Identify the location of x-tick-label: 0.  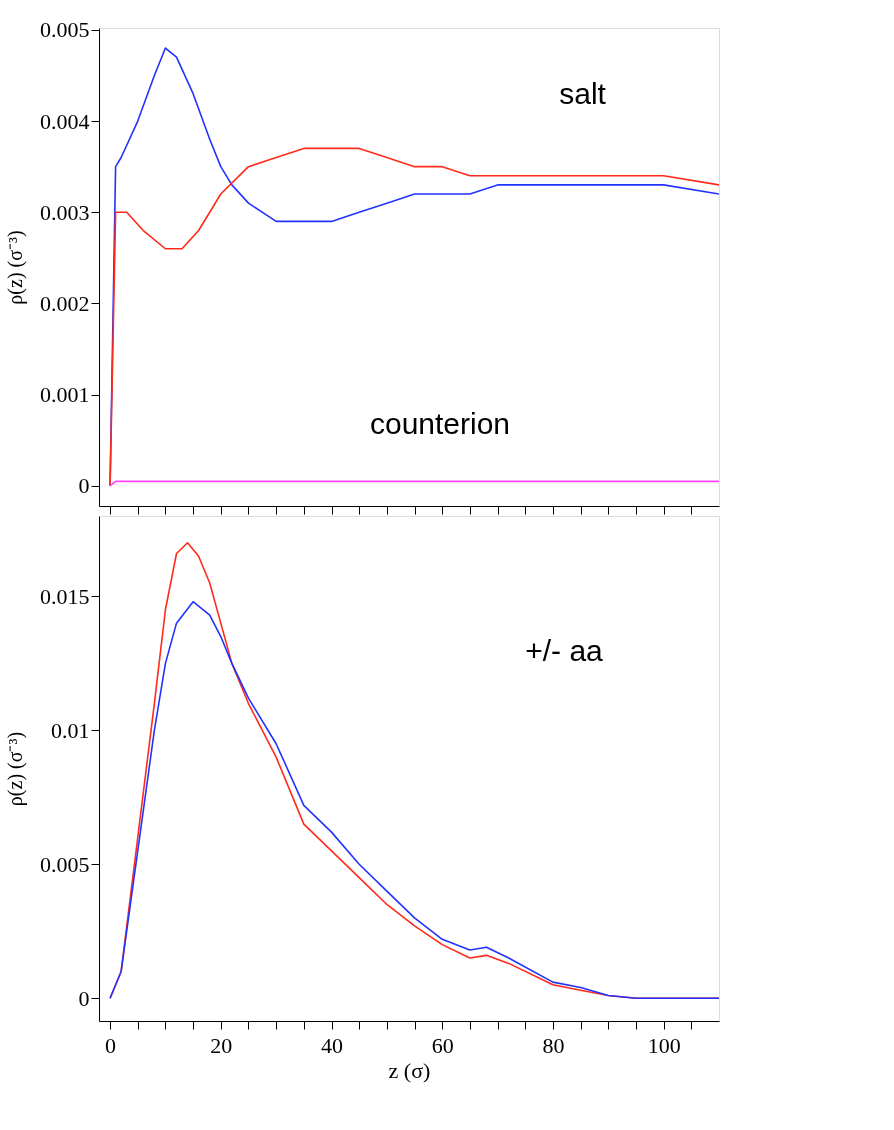
(111, 1045).